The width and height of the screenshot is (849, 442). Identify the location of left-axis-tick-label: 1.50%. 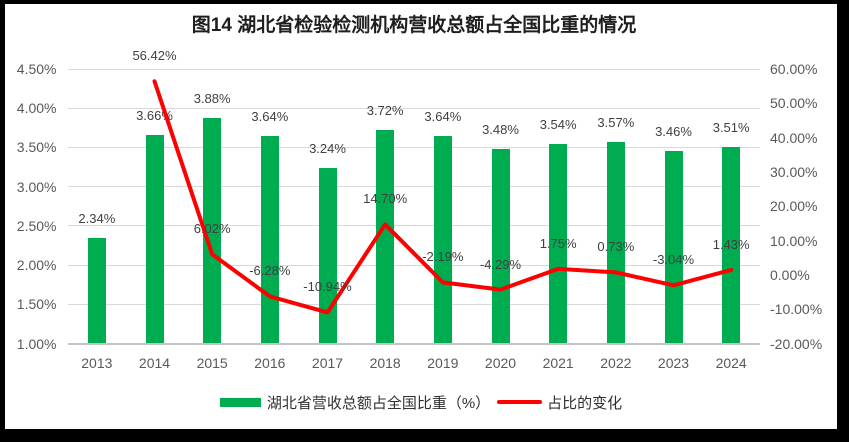
(36, 304).